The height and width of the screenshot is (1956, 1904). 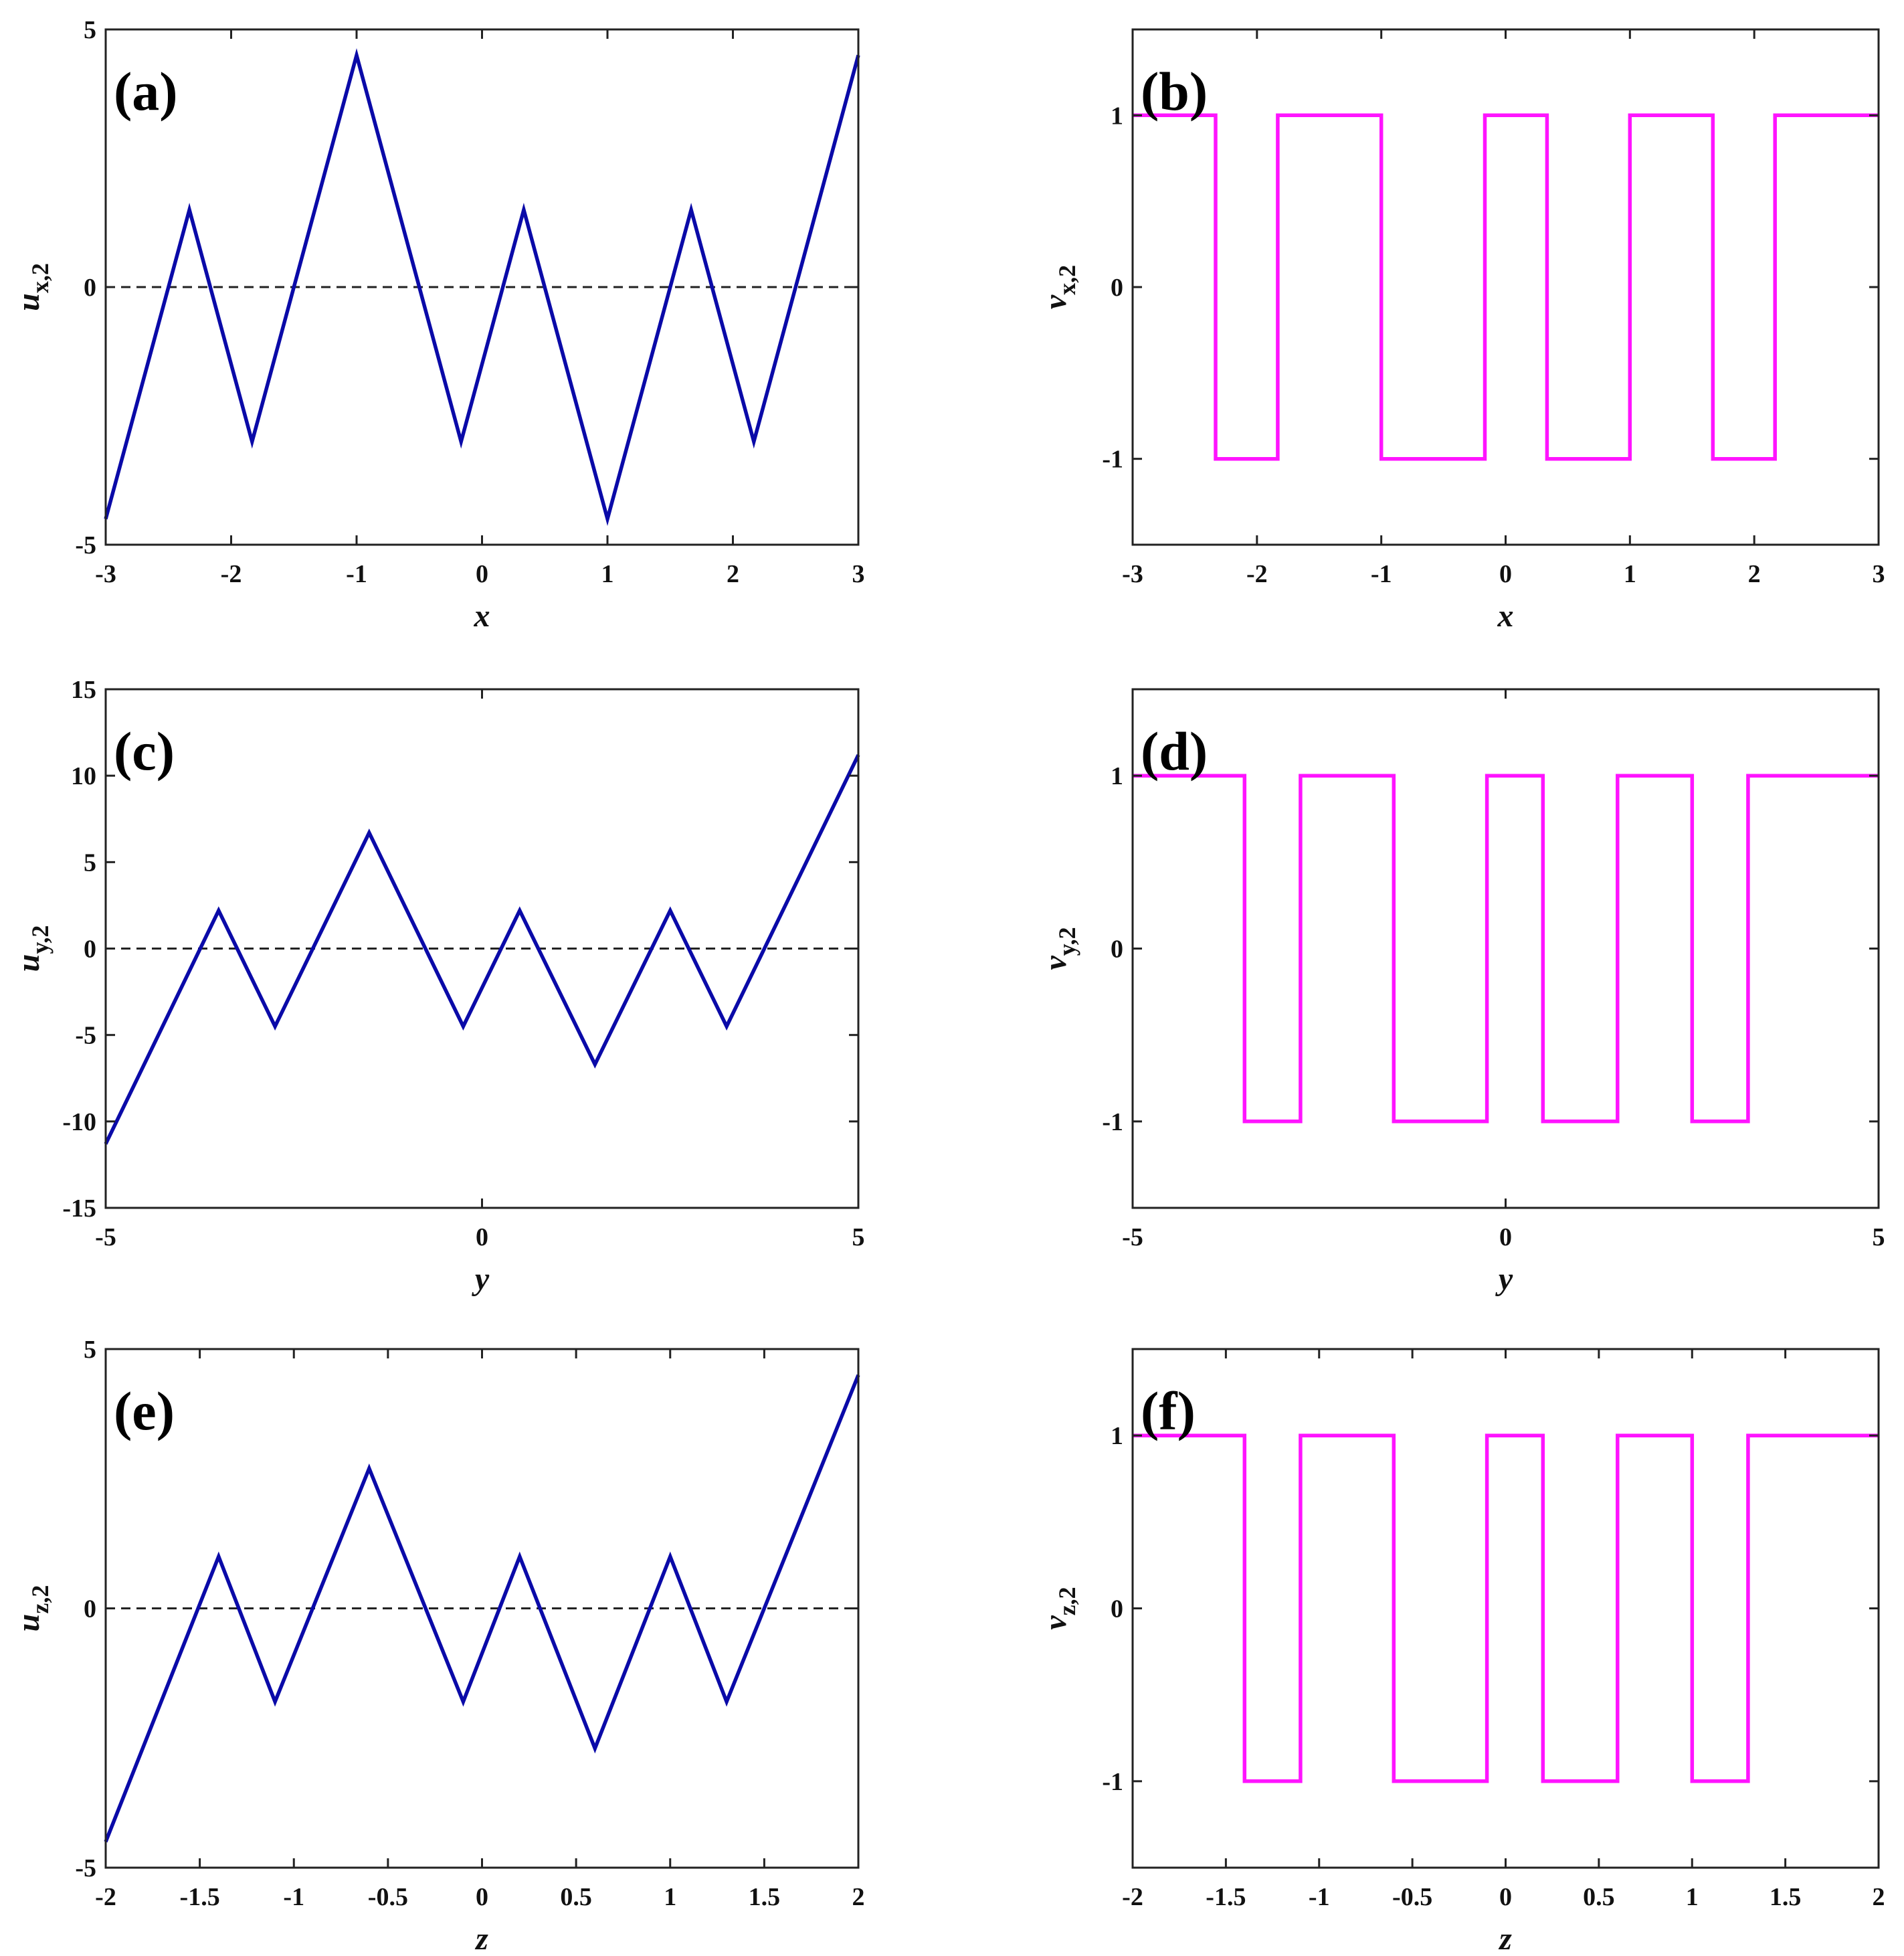 I want to click on y-axis-label: vz,2, so click(x=1059, y=1608).